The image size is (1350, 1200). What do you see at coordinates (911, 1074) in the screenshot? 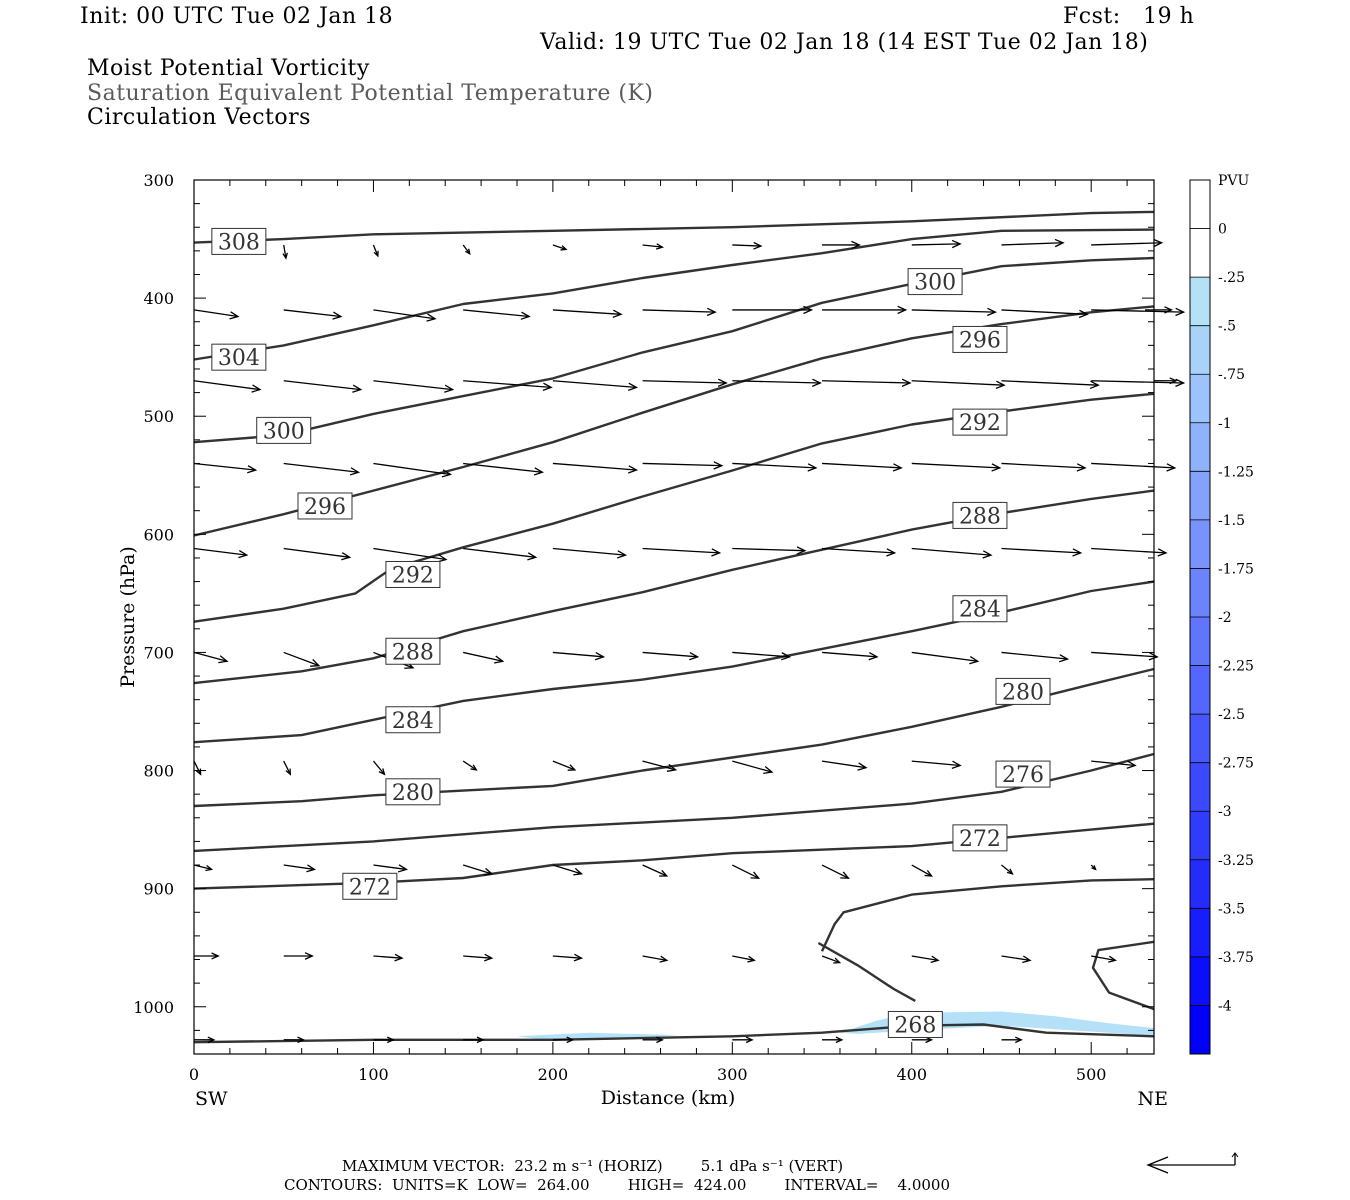
I see `x-tick-label: 400` at bounding box center [911, 1074].